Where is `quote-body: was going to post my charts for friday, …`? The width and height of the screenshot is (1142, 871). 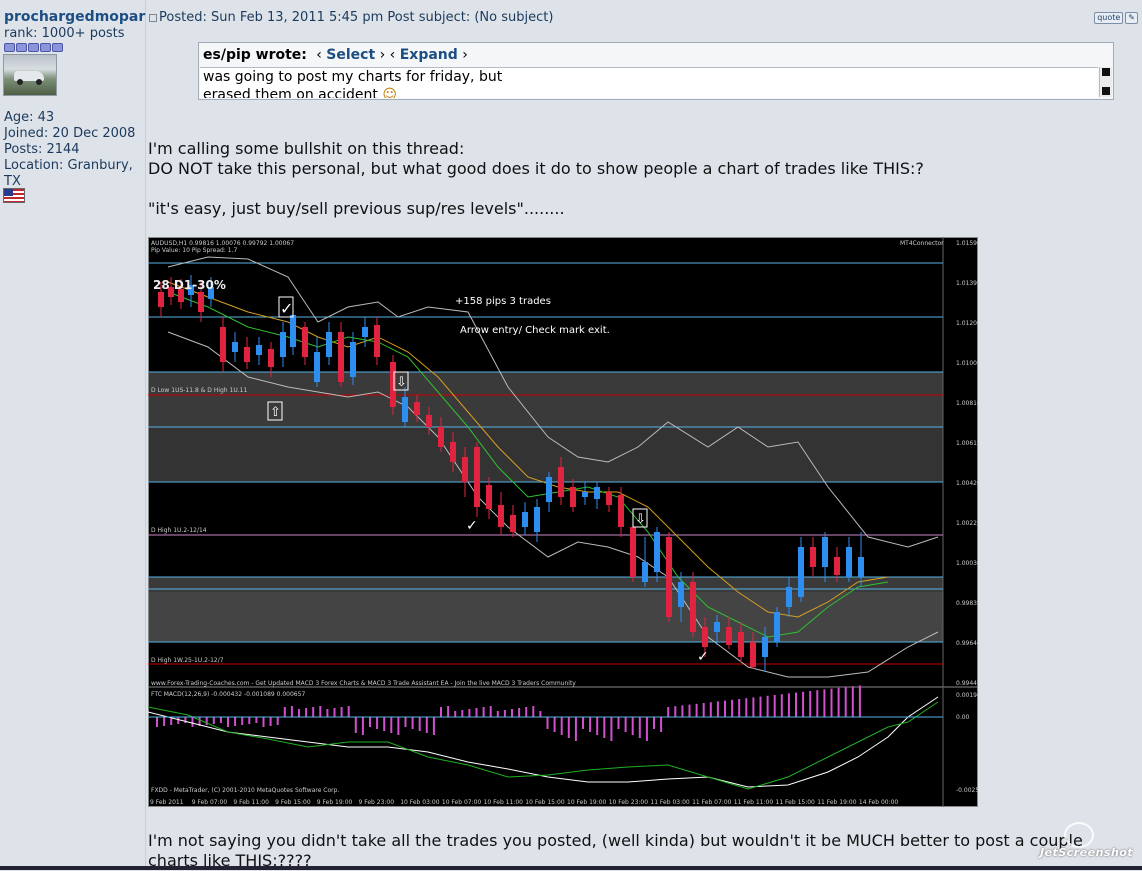
quote-body: was going to post my charts for friday, … is located at coordinates (649, 82).